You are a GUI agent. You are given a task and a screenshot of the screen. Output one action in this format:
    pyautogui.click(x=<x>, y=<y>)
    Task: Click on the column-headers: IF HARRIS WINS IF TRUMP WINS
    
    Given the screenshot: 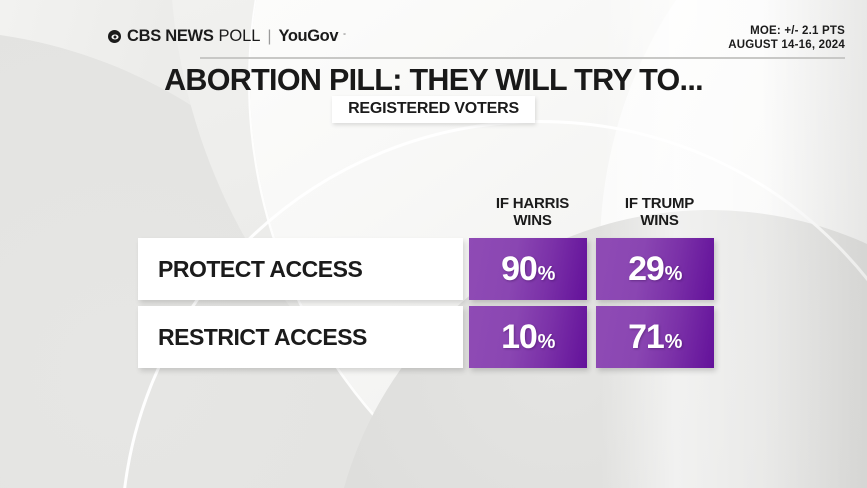 What is the action you would take?
    pyautogui.click(x=434, y=214)
    